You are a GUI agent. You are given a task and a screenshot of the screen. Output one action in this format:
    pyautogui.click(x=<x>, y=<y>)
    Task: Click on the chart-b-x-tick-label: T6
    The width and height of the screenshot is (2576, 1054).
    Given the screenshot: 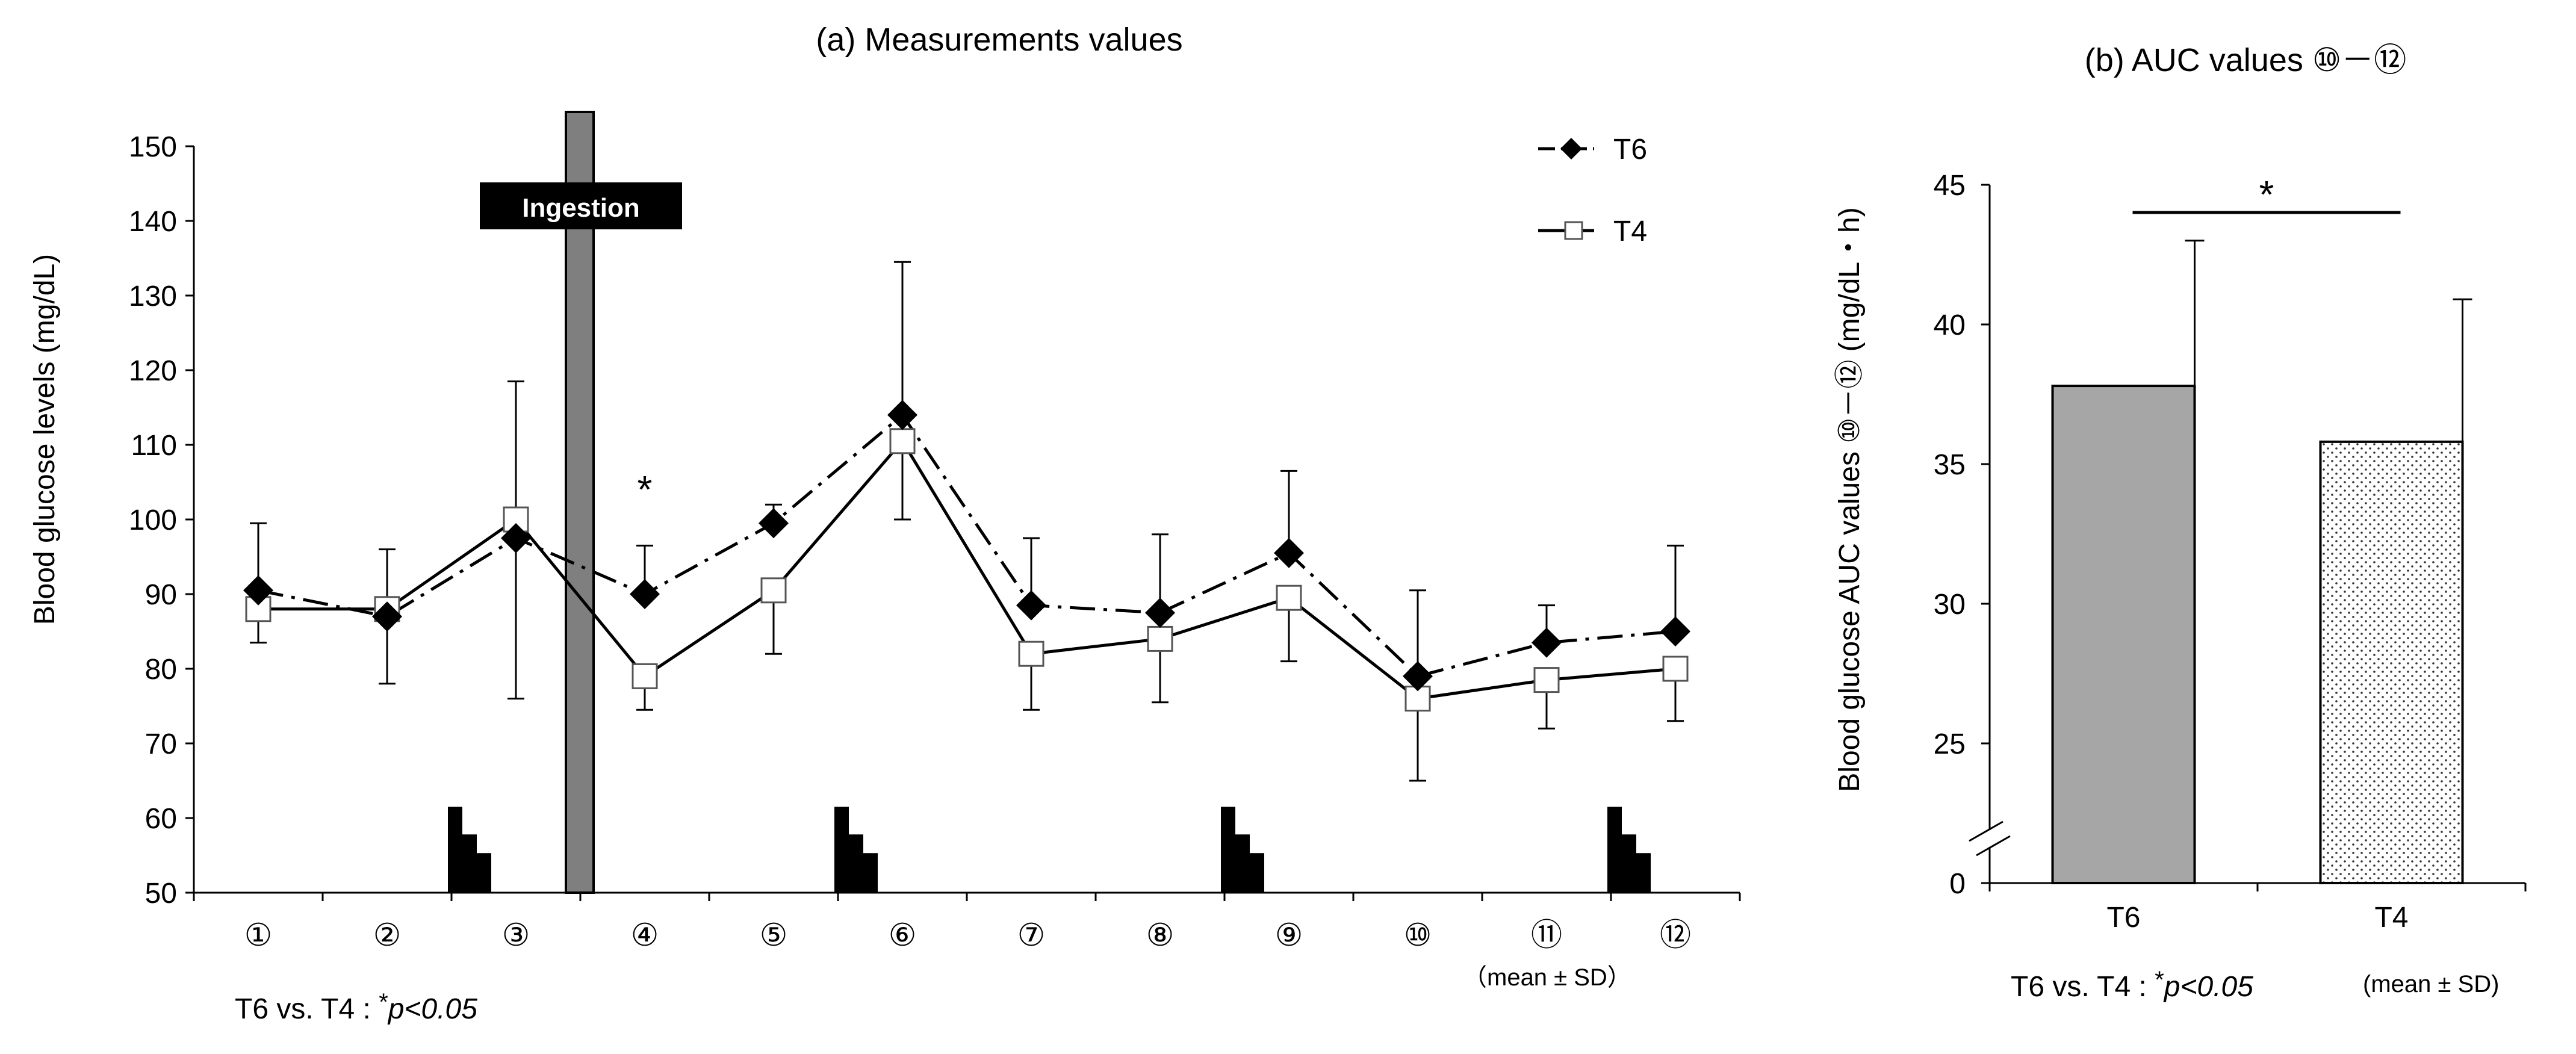 What is the action you would take?
    pyautogui.click(x=2123, y=918)
    